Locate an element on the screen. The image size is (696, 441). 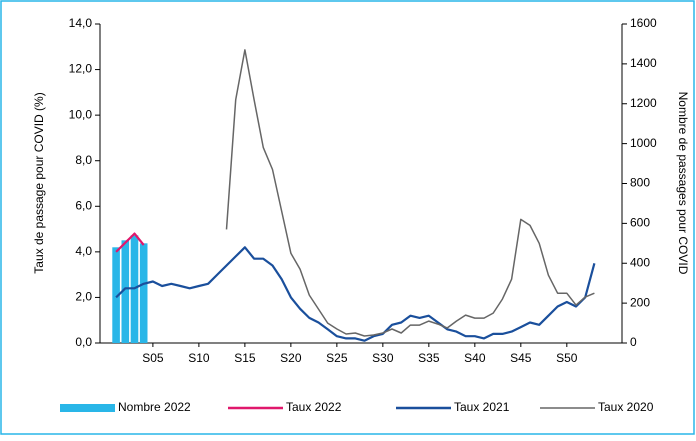
y2-tick-label: 1000 is located at coordinates (643, 143).